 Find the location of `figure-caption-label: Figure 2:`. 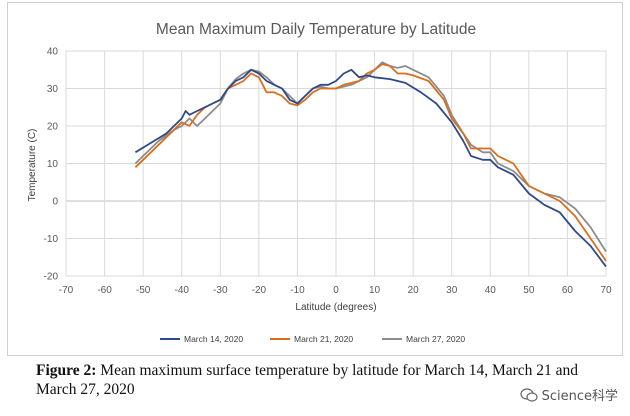

figure-caption-label: Figure 2: is located at coordinates (66, 370).